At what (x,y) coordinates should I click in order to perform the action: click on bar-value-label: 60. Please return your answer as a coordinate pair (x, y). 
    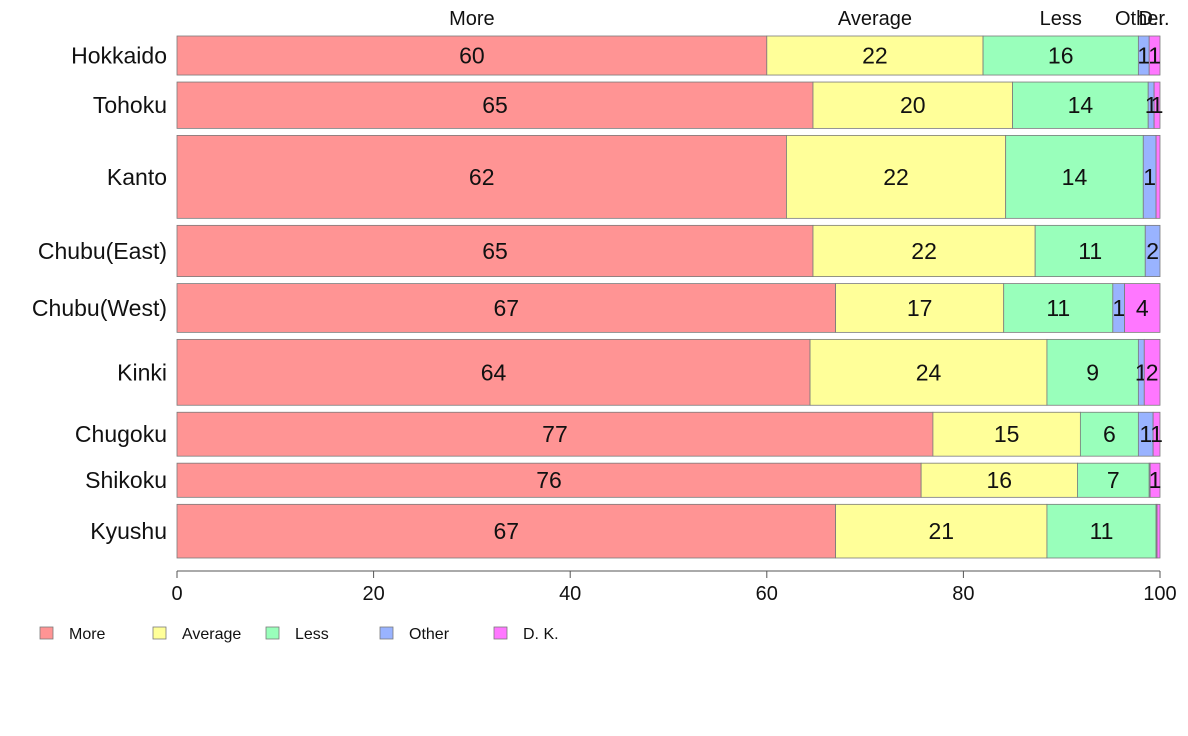
    Looking at the image, I should click on (472, 56).